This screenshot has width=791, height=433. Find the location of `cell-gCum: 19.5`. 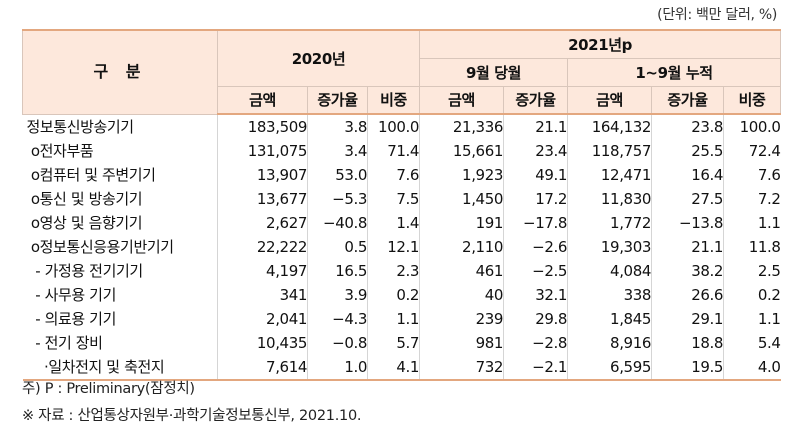

cell-gCum: 19.5 is located at coordinates (687, 368).